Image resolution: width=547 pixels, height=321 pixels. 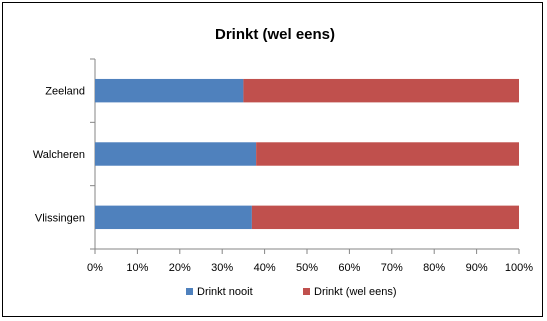 I want to click on x-tick-label: 0%, so click(x=95, y=268).